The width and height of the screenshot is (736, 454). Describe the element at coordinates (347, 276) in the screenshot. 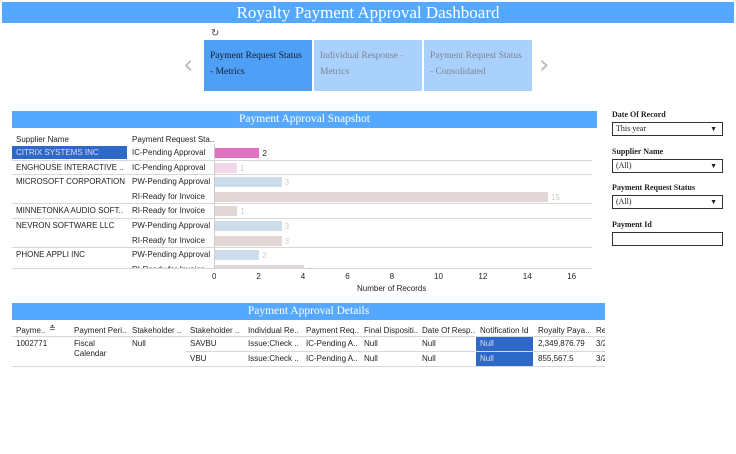

I see `x-tick-label: 6` at that location.